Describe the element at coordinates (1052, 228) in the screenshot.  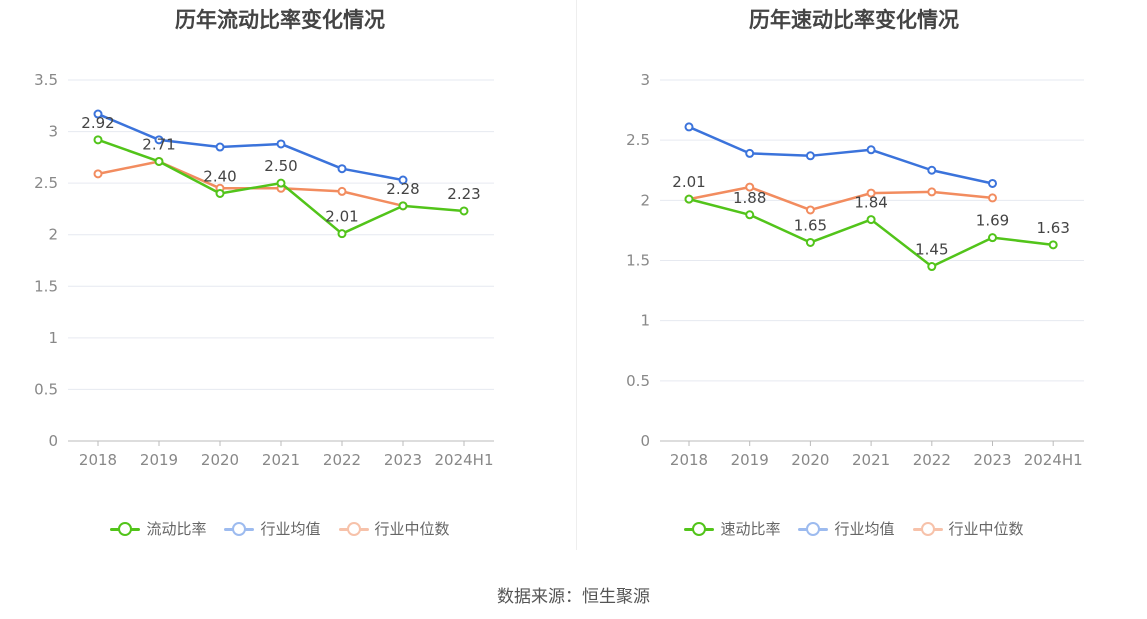
I see `data-label: 1.63` at that location.